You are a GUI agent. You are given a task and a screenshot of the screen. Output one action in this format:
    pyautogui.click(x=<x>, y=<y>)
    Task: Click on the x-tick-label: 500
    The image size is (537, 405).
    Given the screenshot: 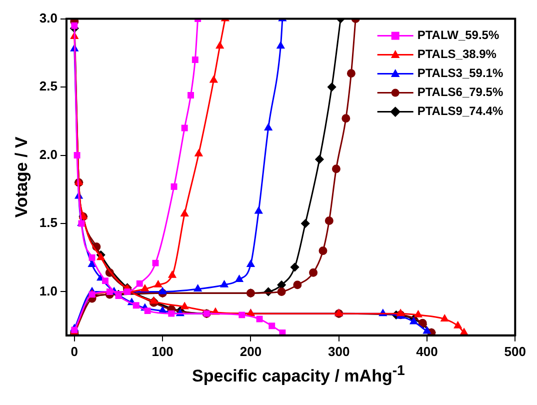 What is the action you would take?
    pyautogui.click(x=515, y=351)
    